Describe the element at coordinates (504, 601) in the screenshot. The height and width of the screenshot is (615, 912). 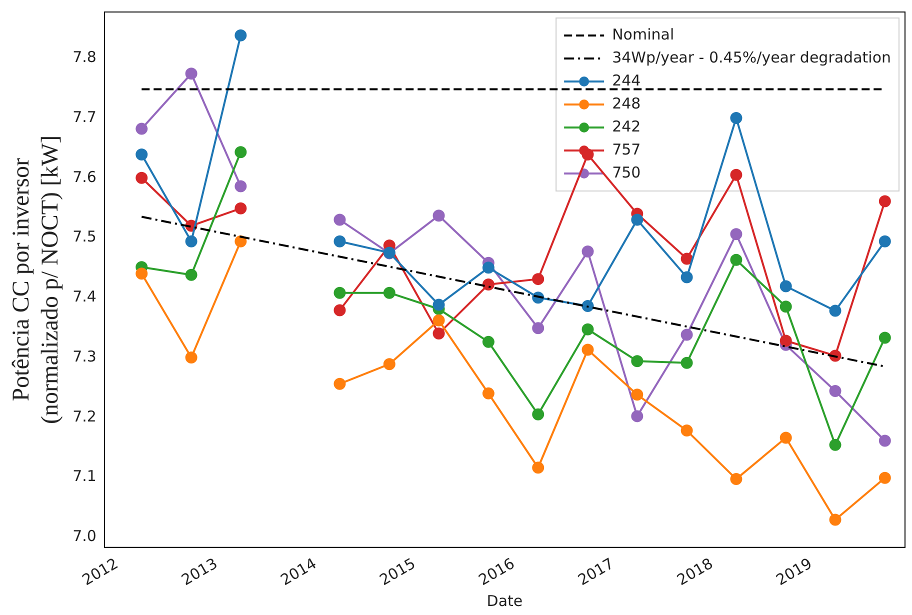
I see `x-axis-title: Date` at that location.